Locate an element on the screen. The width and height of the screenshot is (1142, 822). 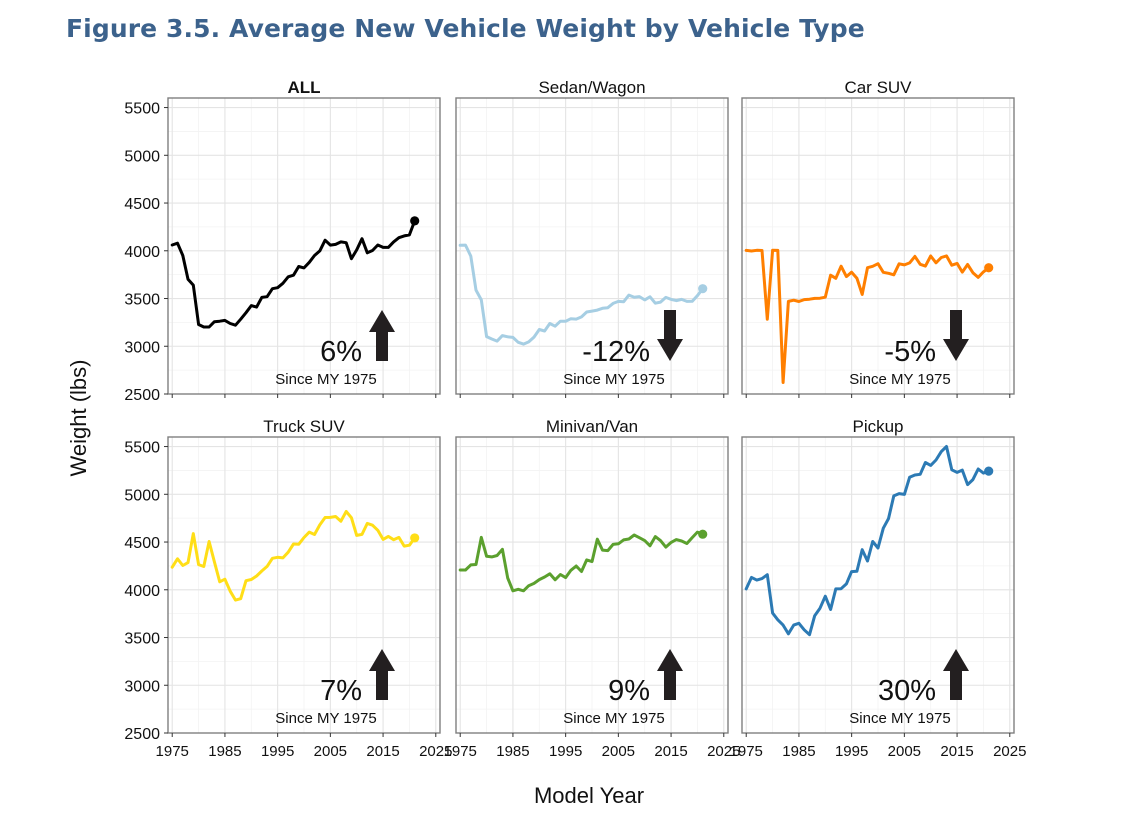
series-line-sedan-wagon is located at coordinates (581, 294).